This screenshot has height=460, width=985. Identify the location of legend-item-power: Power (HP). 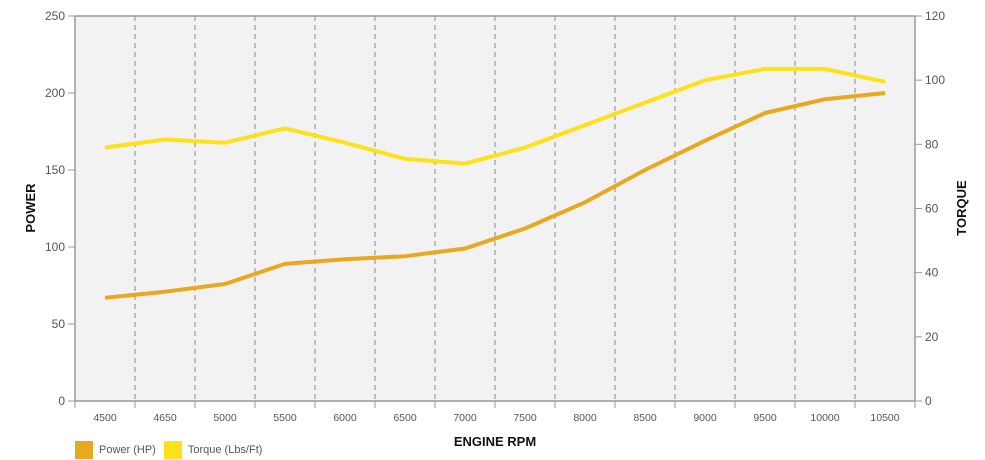
(115, 450).